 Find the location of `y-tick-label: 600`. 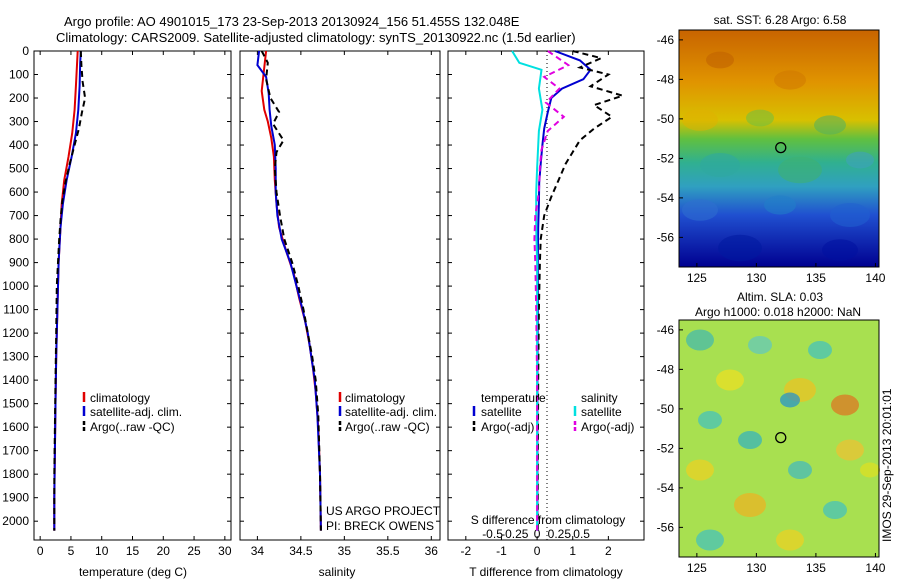

y-tick-label: 600 is located at coordinates (19, 192).